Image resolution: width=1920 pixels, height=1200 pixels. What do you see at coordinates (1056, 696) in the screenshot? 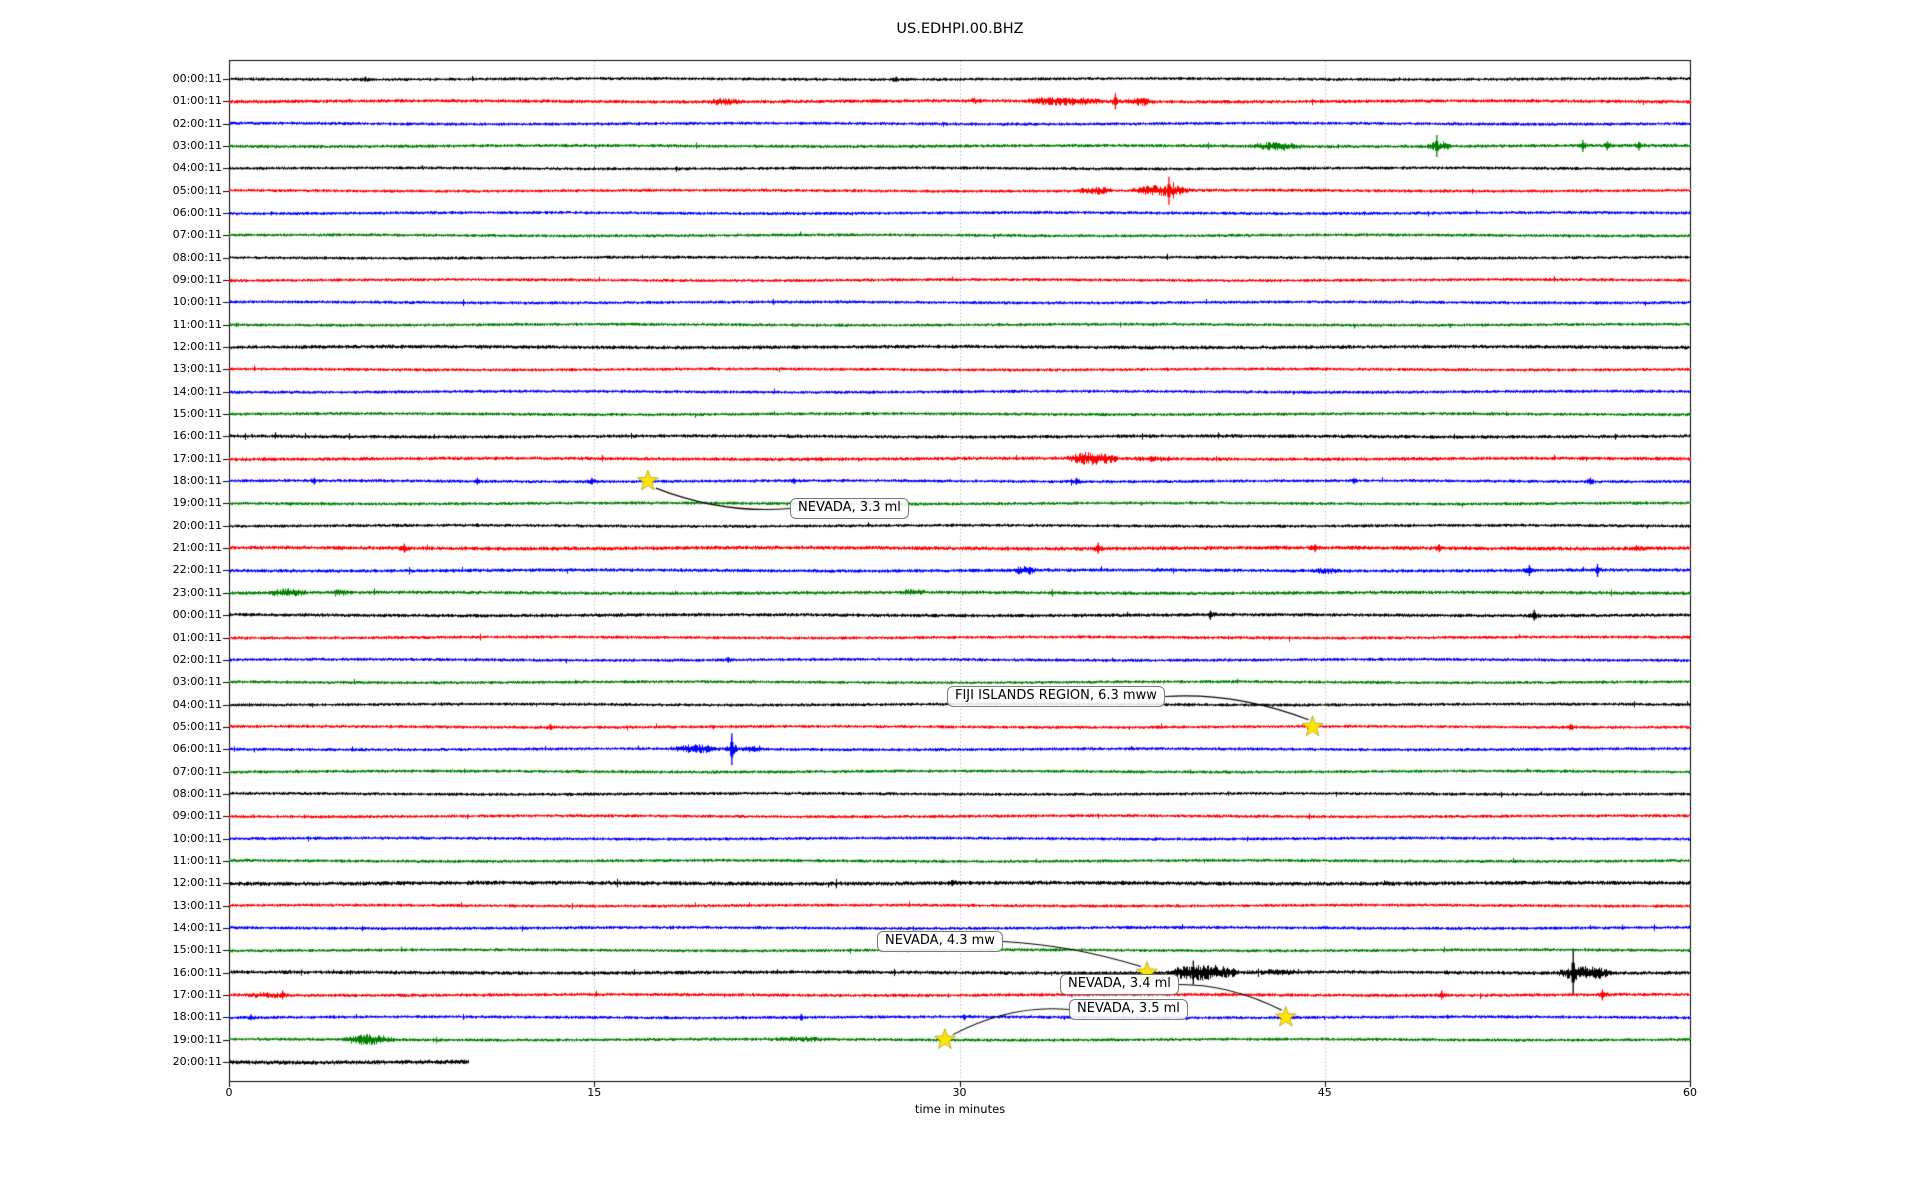
I see `event-label: FIJI ISLANDS REGION, 6.3 mww` at bounding box center [1056, 696].